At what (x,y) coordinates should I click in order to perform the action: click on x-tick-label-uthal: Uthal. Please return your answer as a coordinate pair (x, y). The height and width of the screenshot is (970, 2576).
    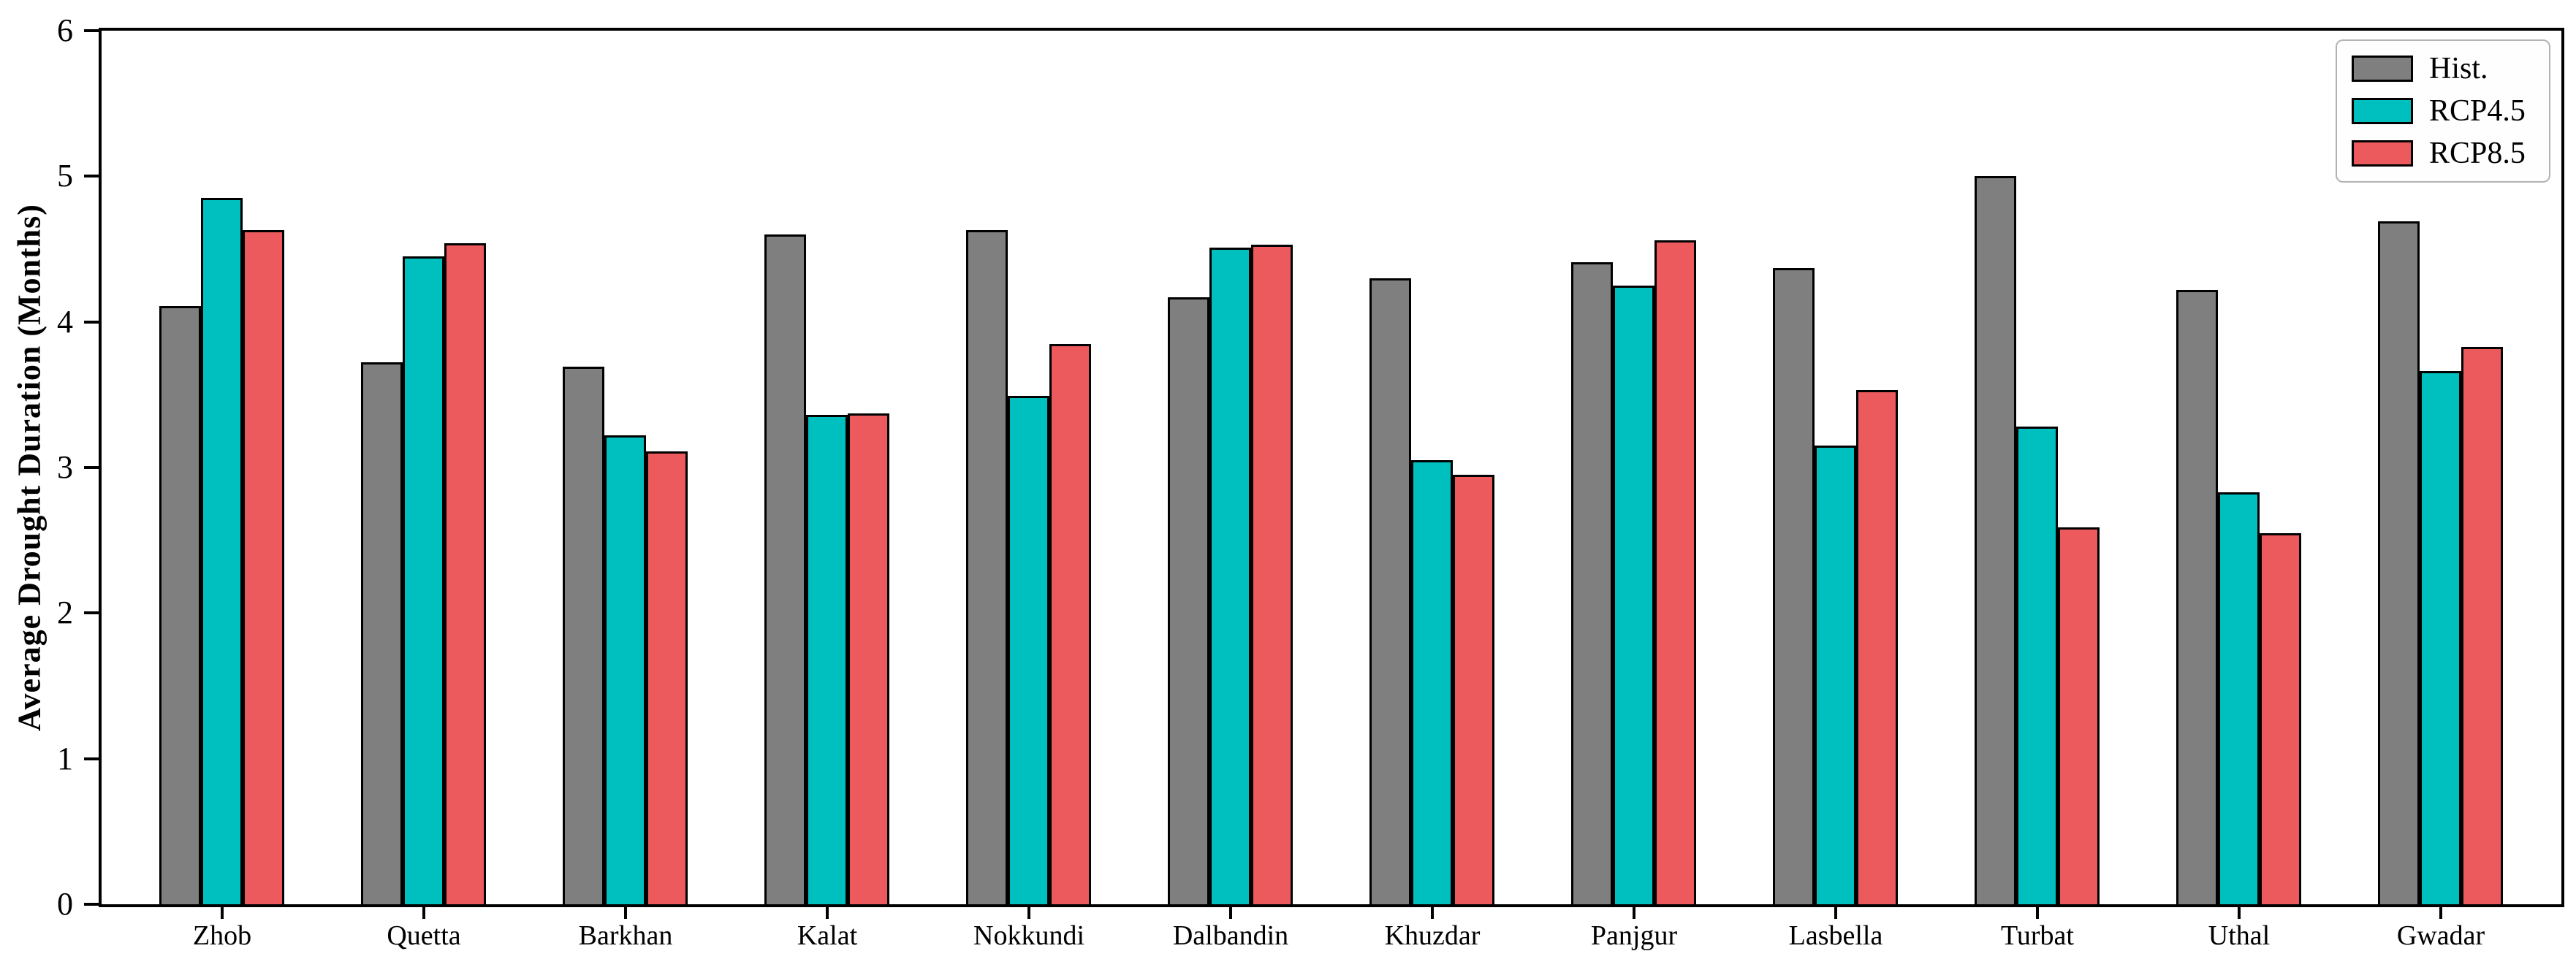
    Looking at the image, I should click on (2239, 936).